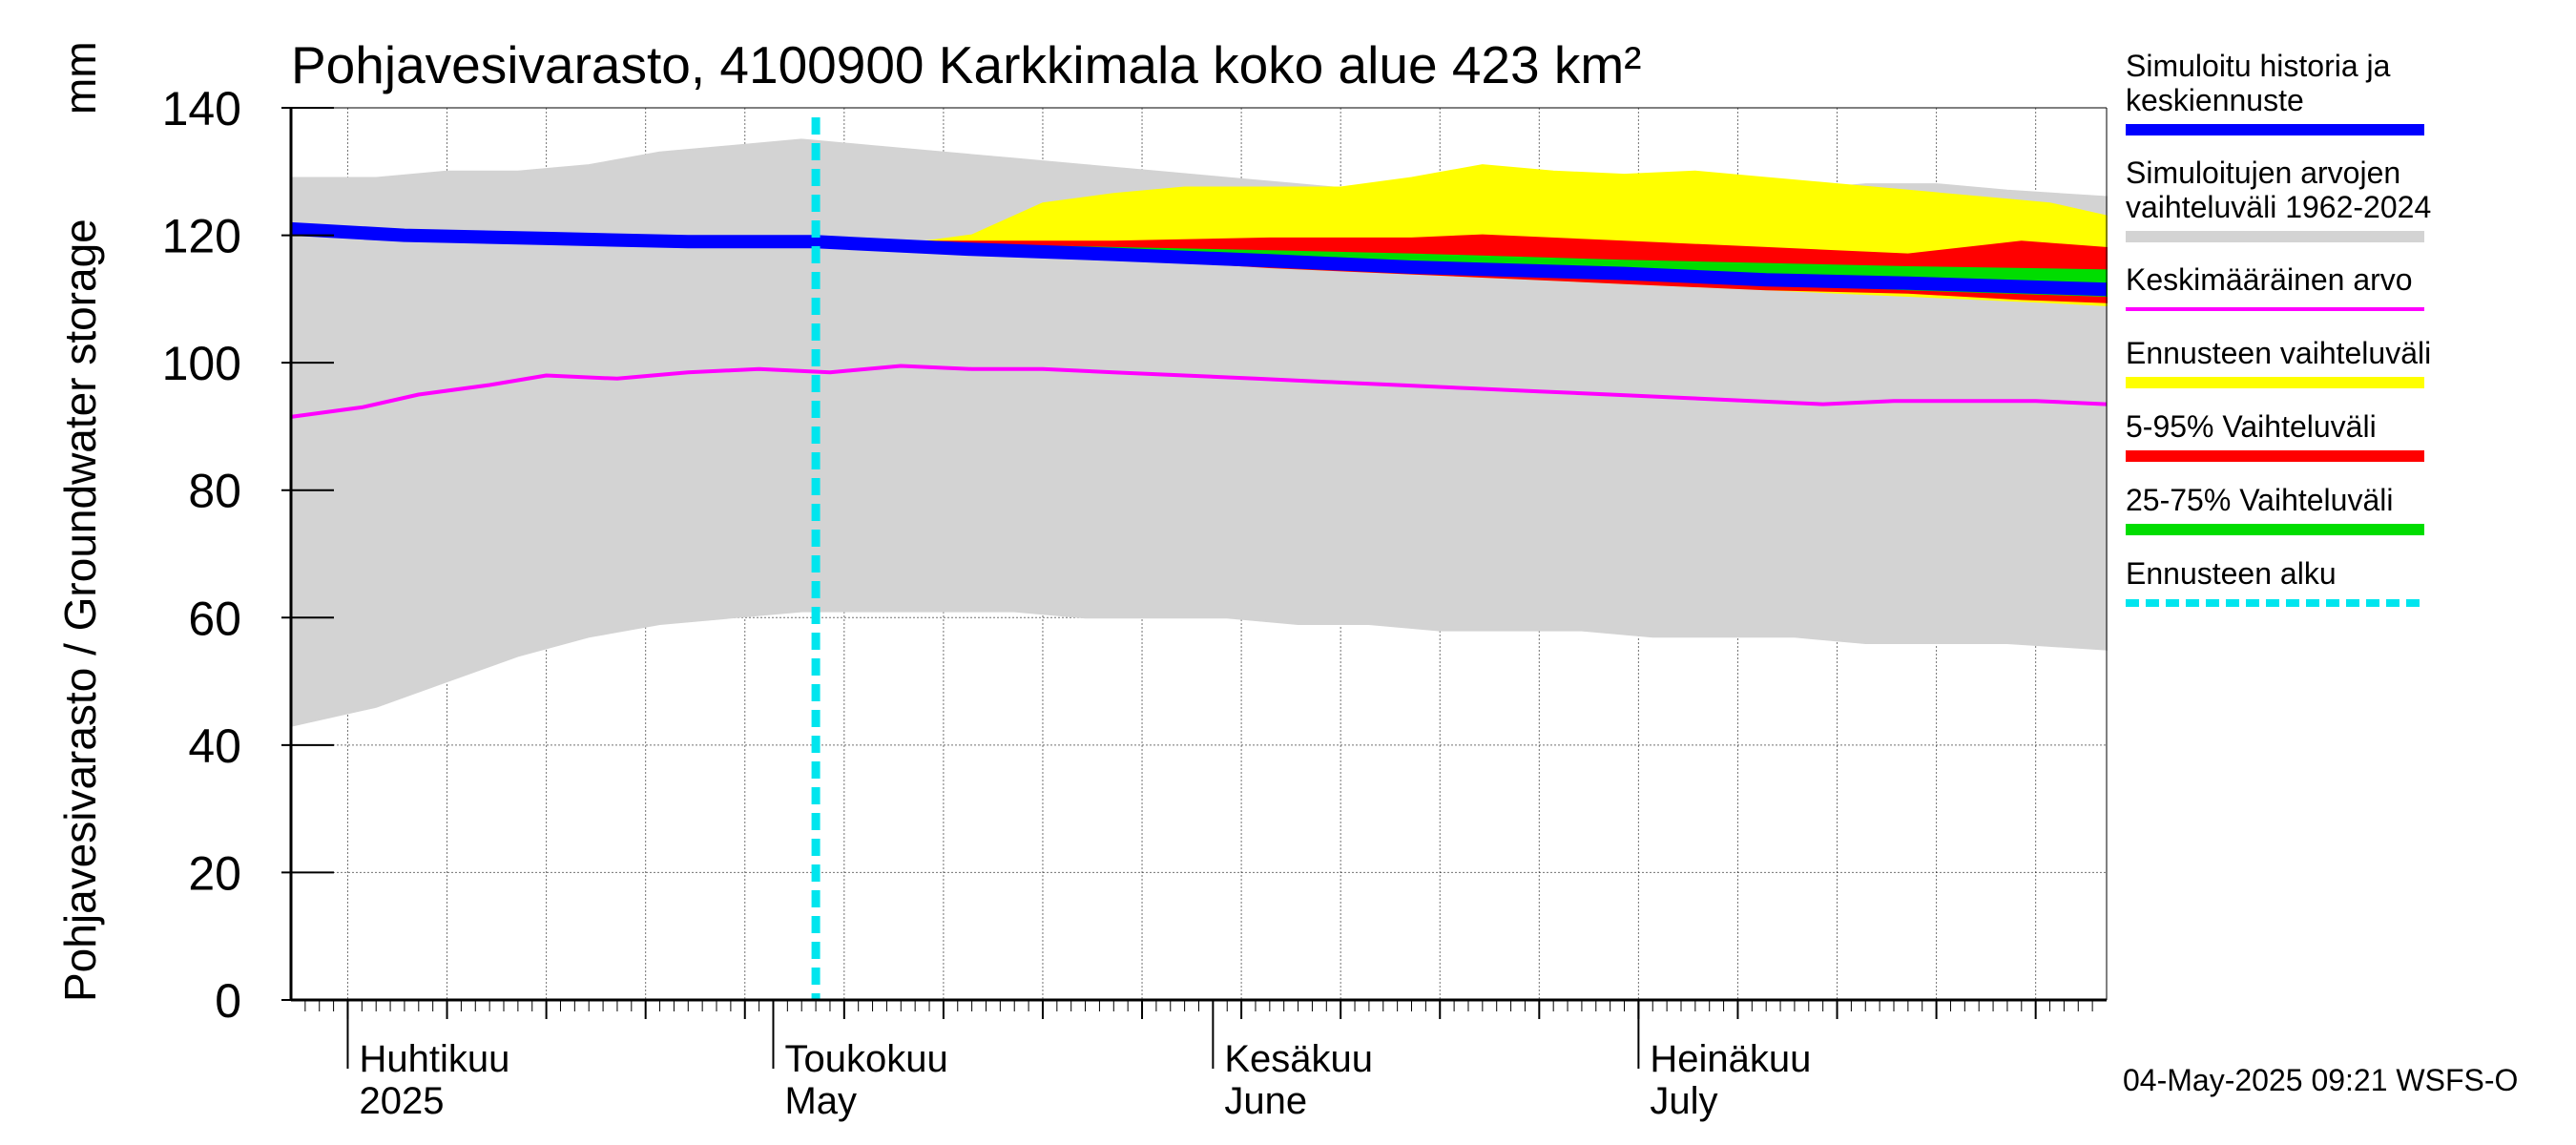  I want to click on y-tick-label: 80, so click(214, 492).